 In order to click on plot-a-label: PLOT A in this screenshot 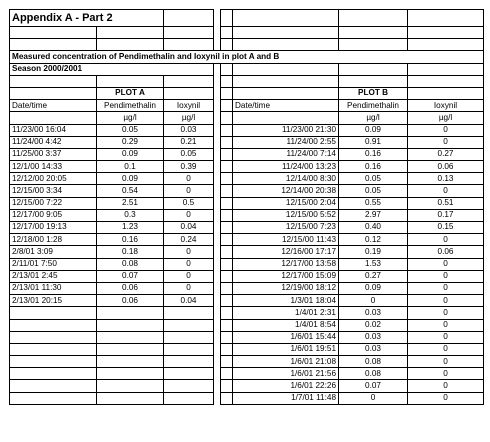, I will do `click(130, 93)`.